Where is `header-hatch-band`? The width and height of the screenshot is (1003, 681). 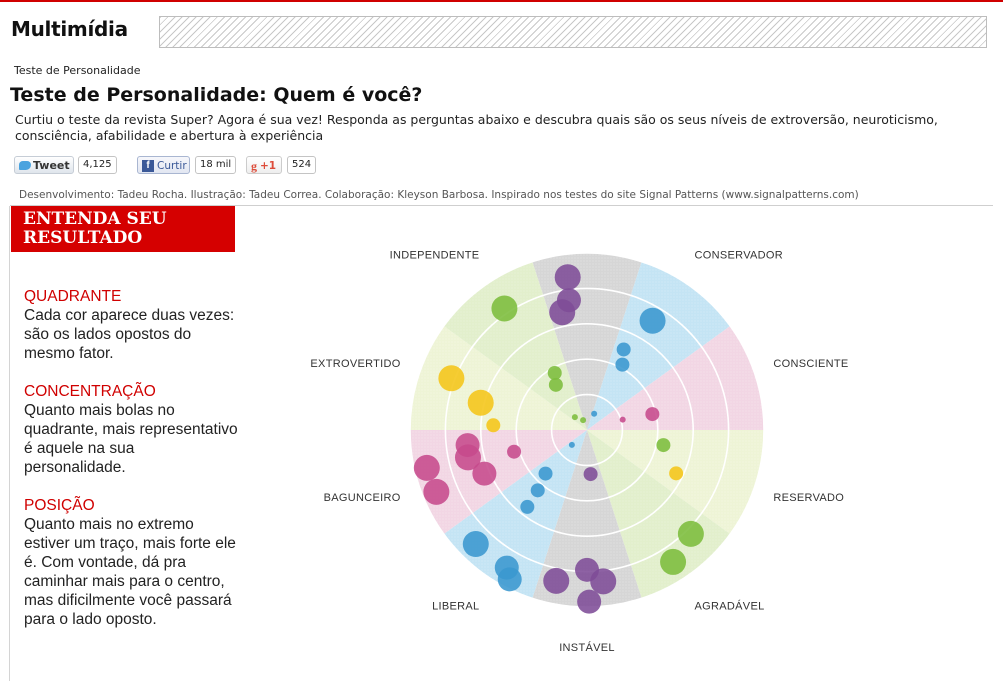 header-hatch-band is located at coordinates (573, 32).